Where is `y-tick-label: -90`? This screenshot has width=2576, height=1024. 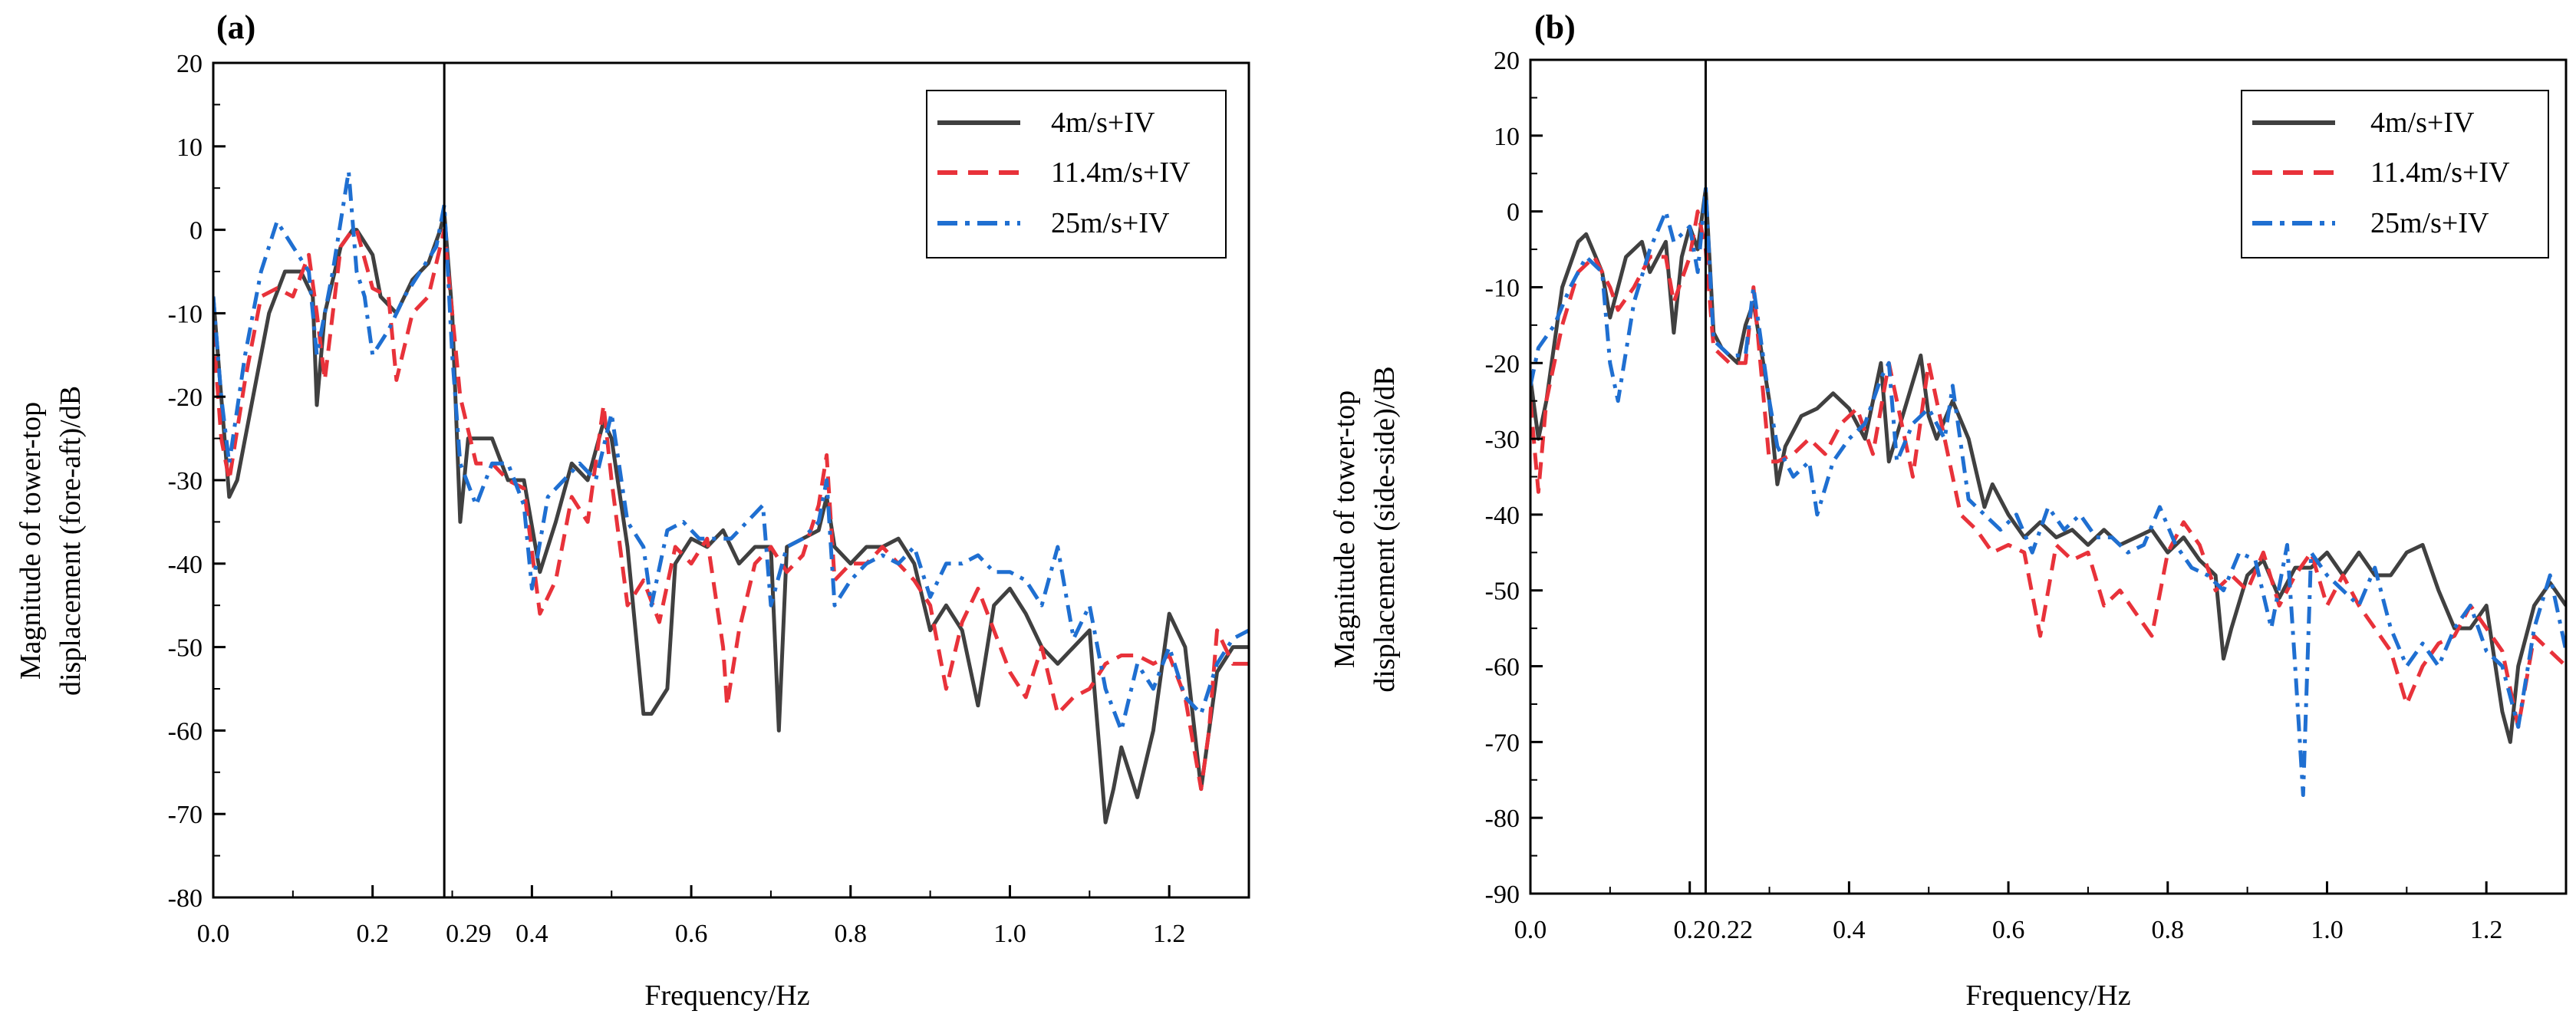
y-tick-label: -90 is located at coordinates (1502, 895).